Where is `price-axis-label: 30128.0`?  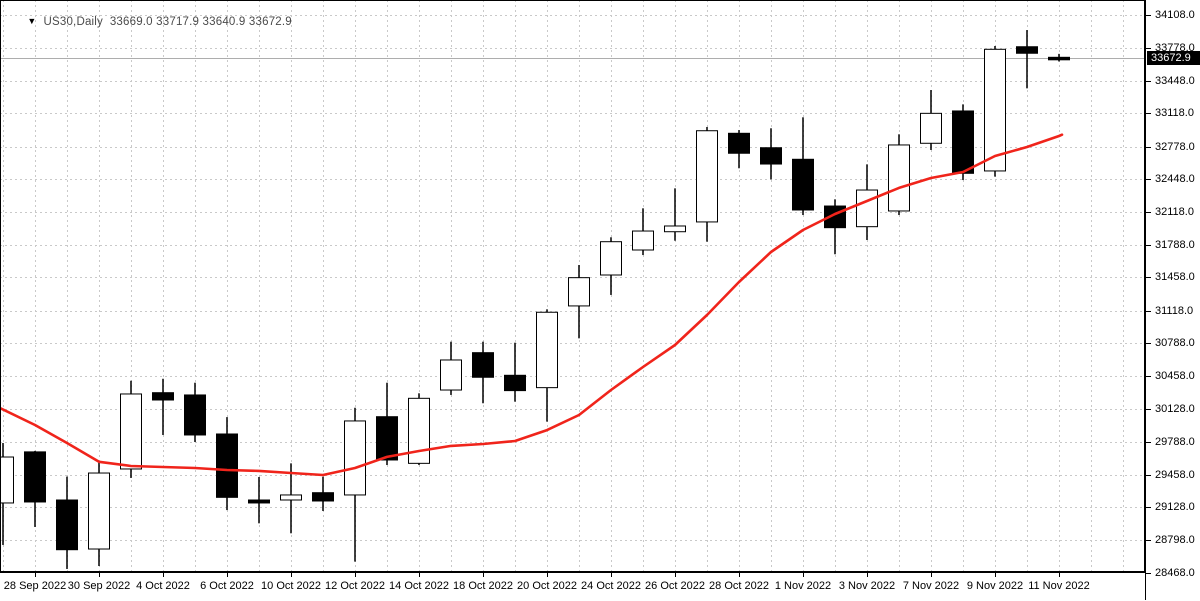 price-axis-label: 30128.0 is located at coordinates (1175, 409).